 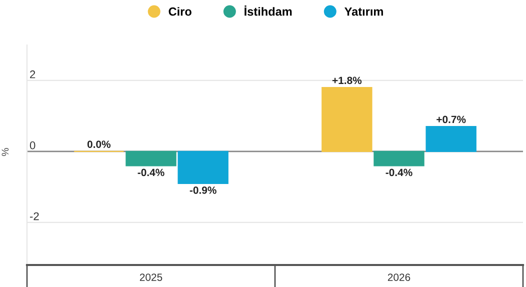 What do you see at coordinates (151, 277) in the screenshot?
I see `x-tick-label: 2025` at bounding box center [151, 277].